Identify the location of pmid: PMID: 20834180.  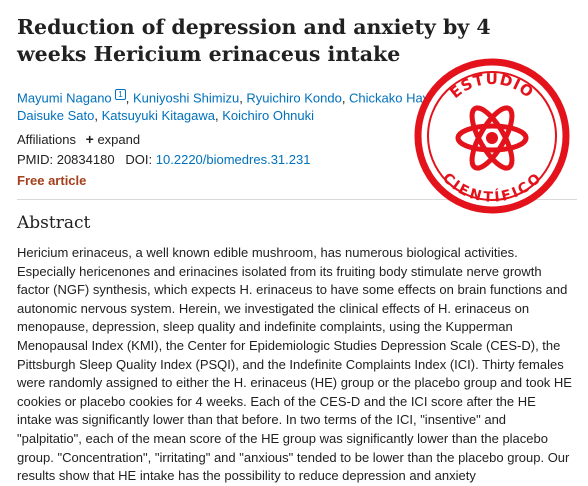
(66, 159).